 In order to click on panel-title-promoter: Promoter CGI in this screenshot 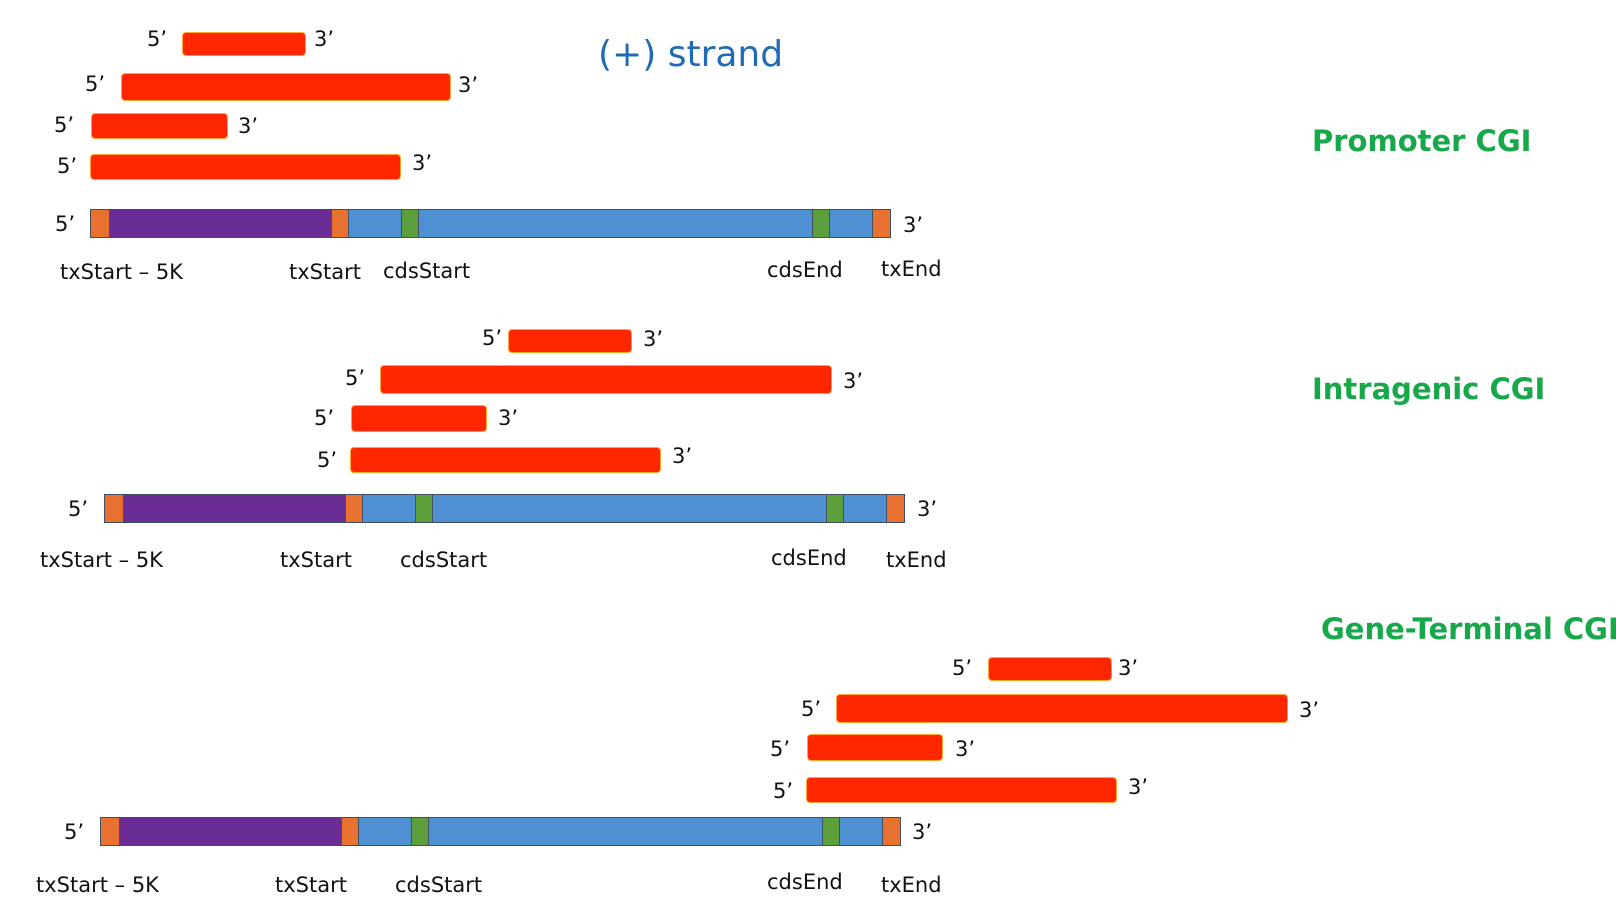, I will do `click(1422, 141)`.